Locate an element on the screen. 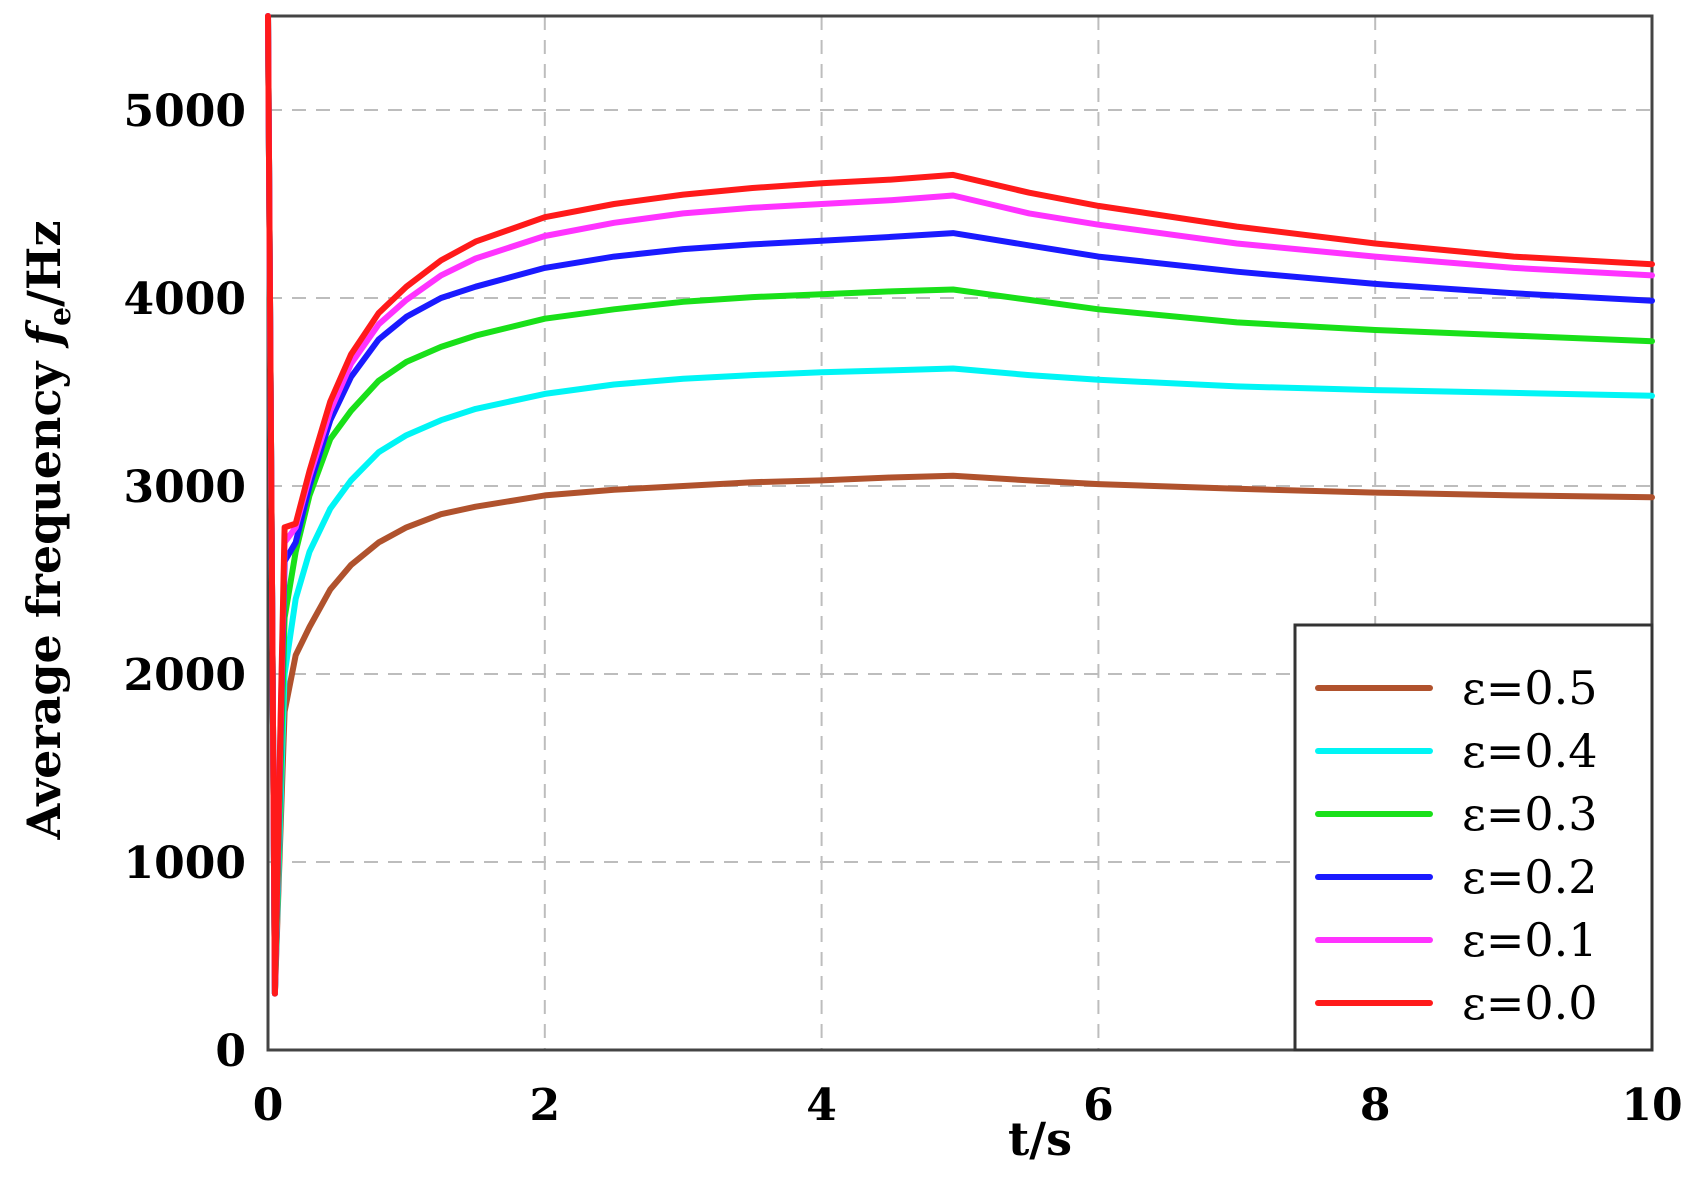 This screenshot has height=1203, width=1699. x-tick-label: 10 is located at coordinates (1651, 1105).